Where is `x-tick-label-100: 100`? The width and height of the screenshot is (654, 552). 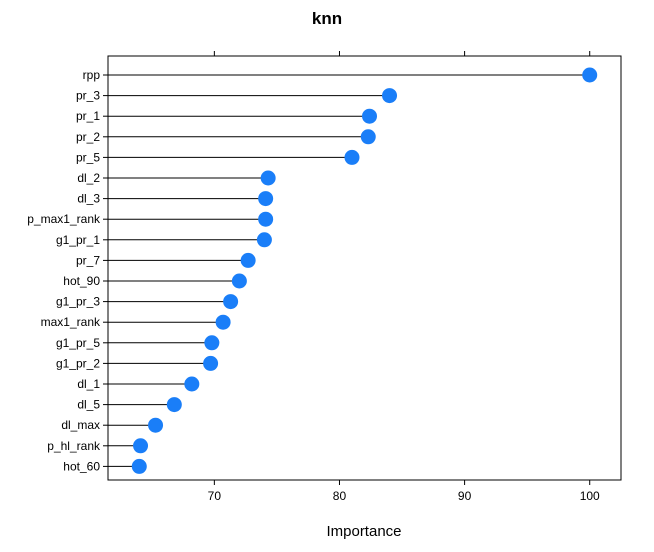
x-tick-label-100: 100 is located at coordinates (590, 496).